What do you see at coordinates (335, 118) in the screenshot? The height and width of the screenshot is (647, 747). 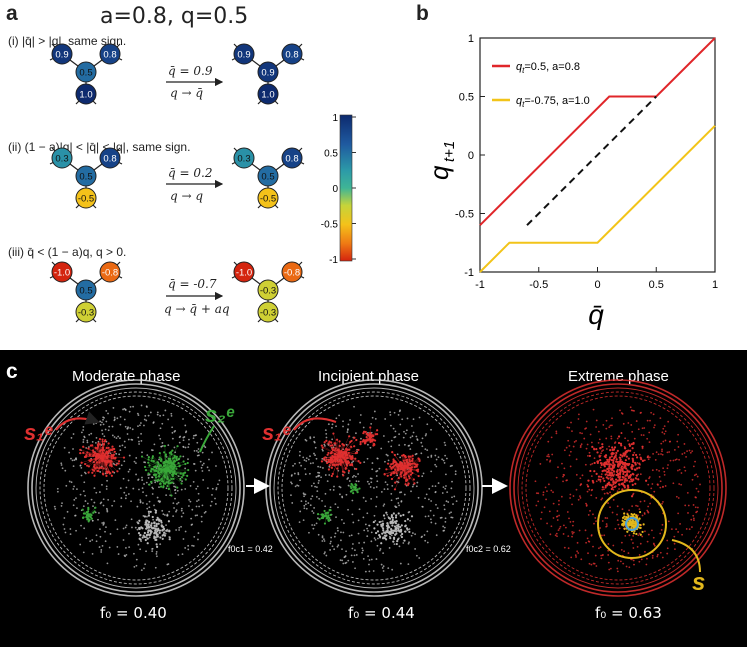 I see `colorbar-tick-label: 1` at bounding box center [335, 118].